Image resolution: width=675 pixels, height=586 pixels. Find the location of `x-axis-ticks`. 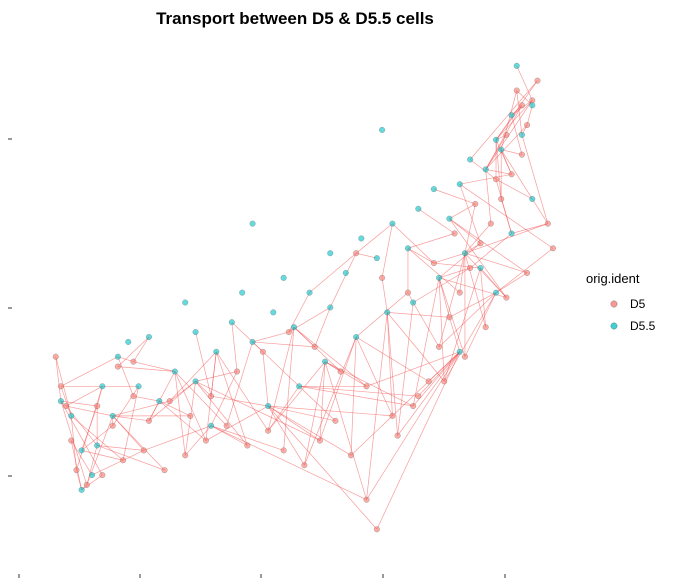

x-axis-ticks is located at coordinates (262, 576).